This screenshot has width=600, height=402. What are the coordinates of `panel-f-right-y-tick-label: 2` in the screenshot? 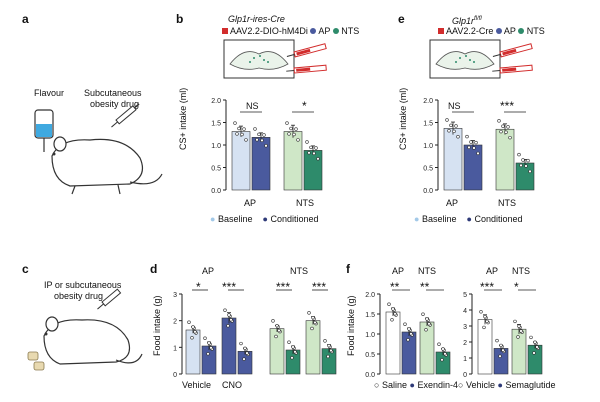 It's located at (465, 343).